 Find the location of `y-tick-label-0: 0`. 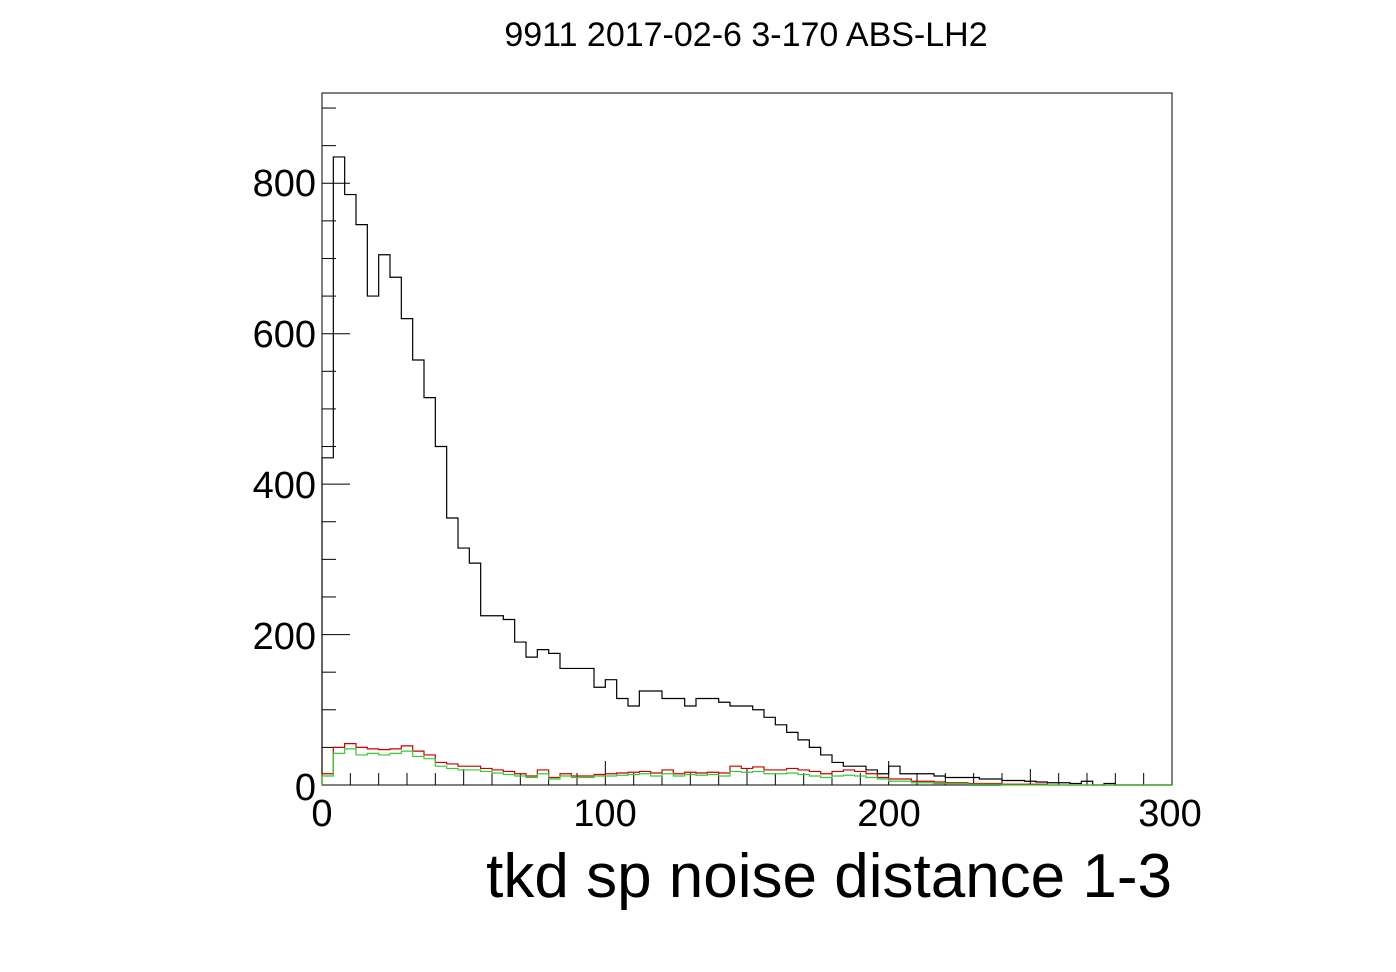

y-tick-label-0: 0 is located at coordinates (305, 788).